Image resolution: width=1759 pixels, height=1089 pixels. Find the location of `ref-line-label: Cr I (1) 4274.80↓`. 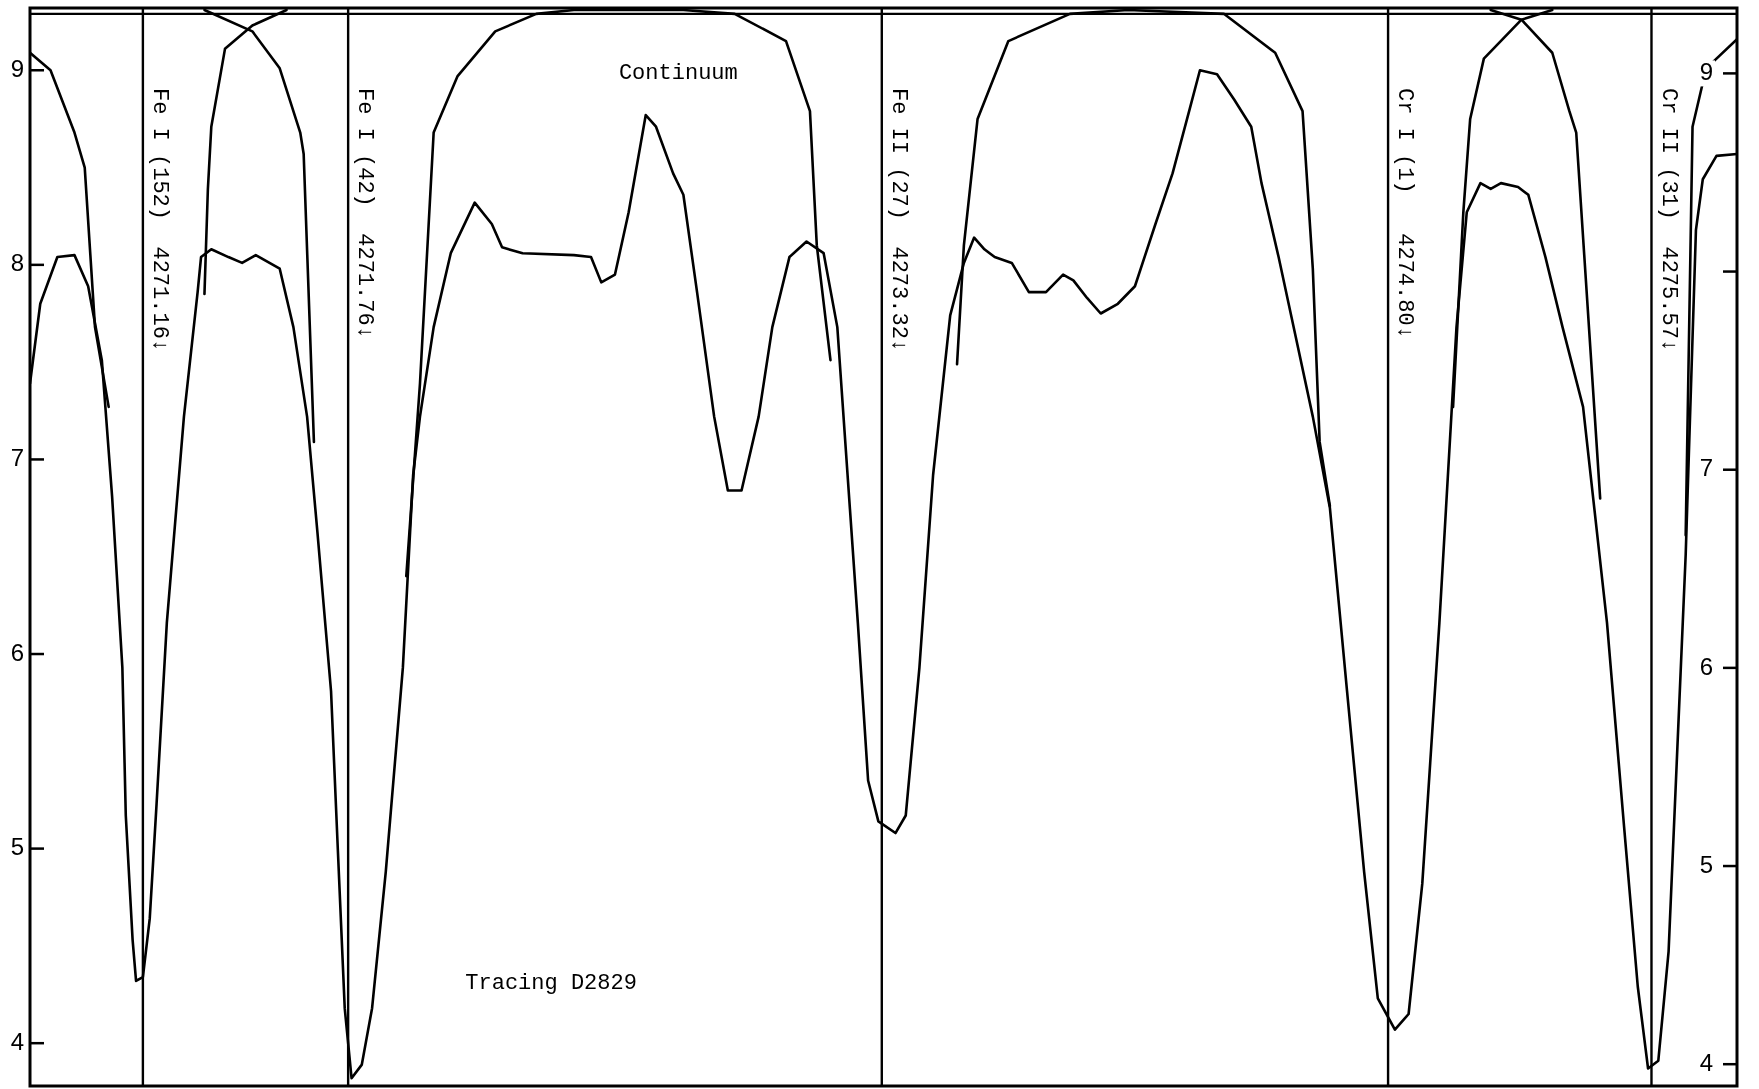

ref-line-label: Cr I (1) 4274.80↓ is located at coordinates (1405, 213).